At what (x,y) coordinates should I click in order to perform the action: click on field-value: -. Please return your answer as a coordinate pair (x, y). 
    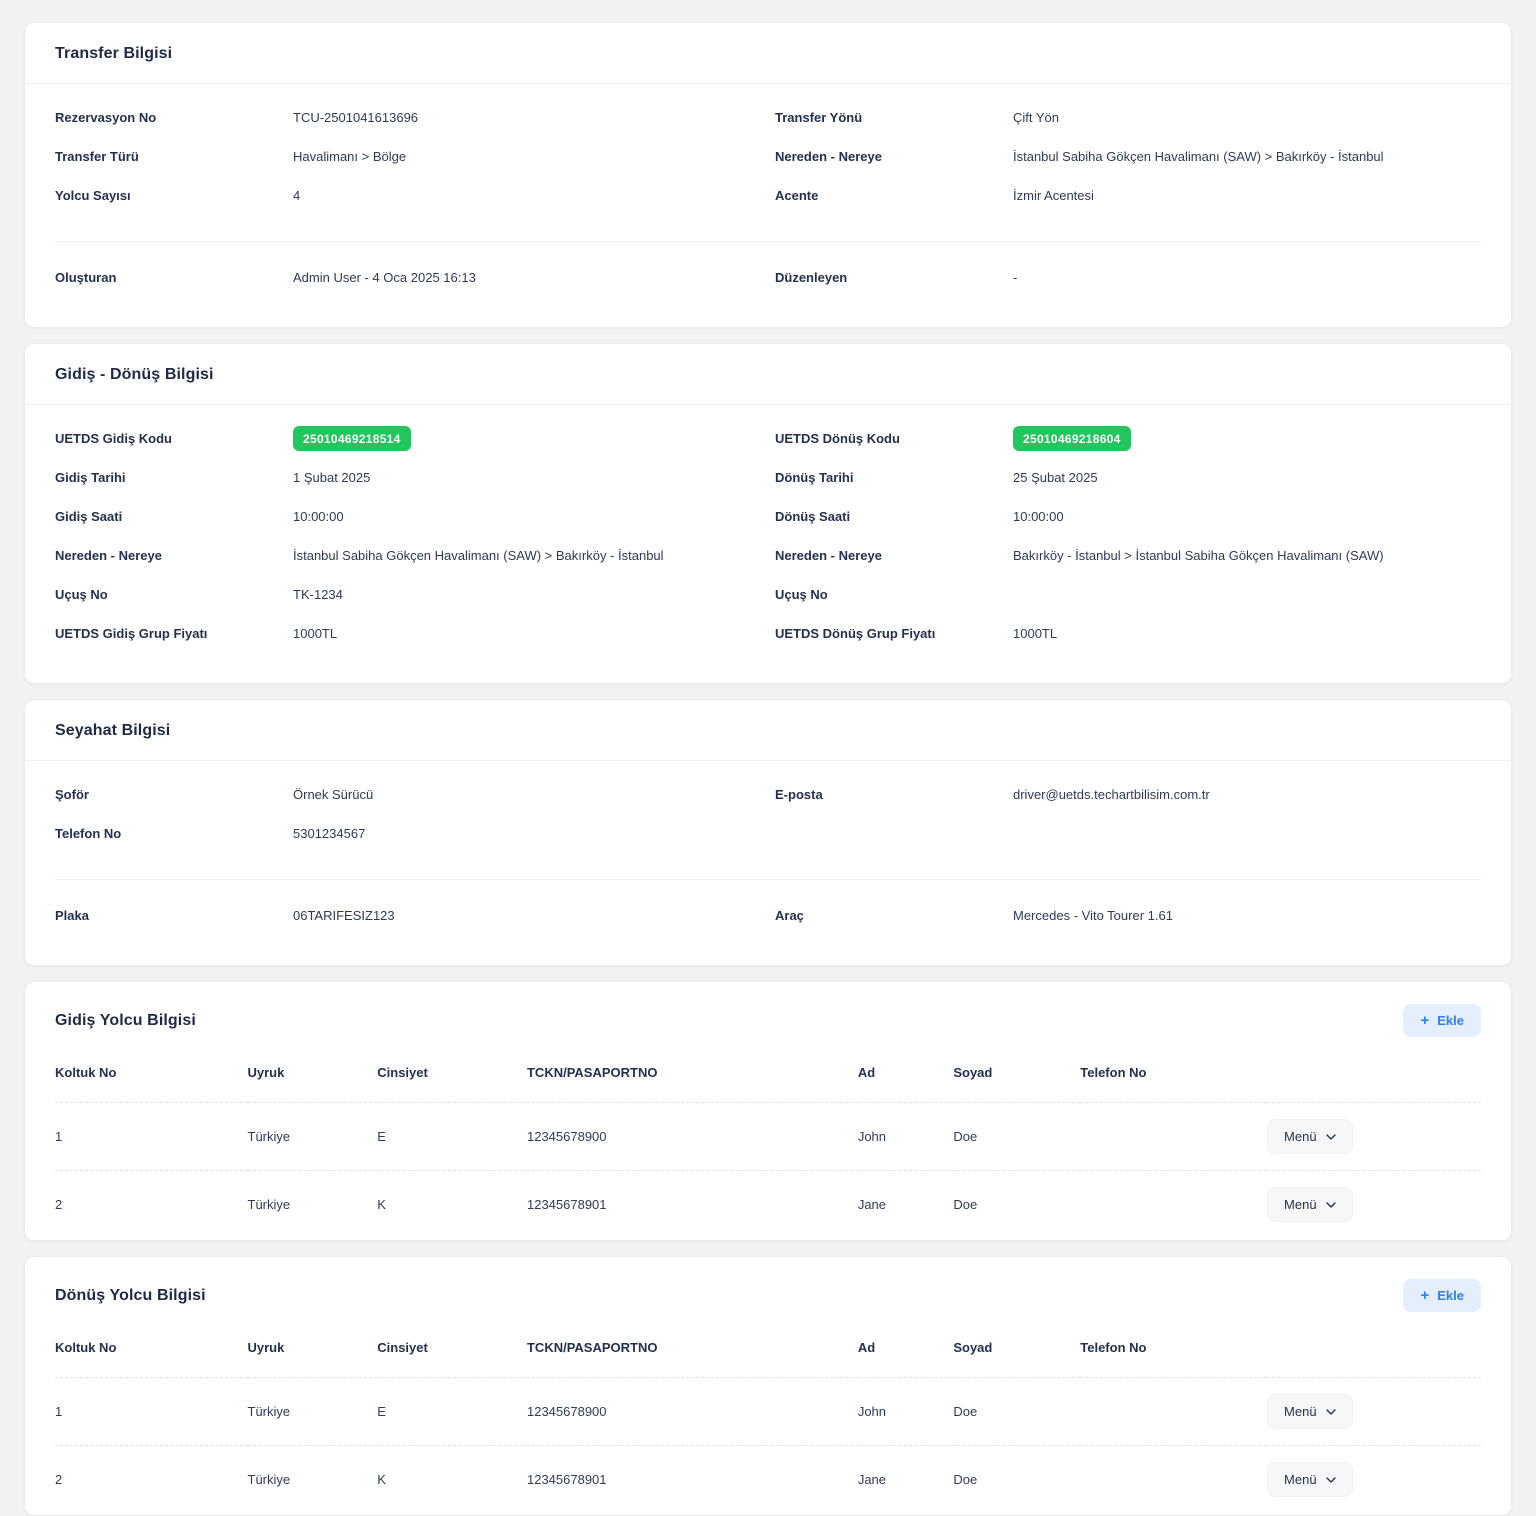
    Looking at the image, I should click on (1015, 277).